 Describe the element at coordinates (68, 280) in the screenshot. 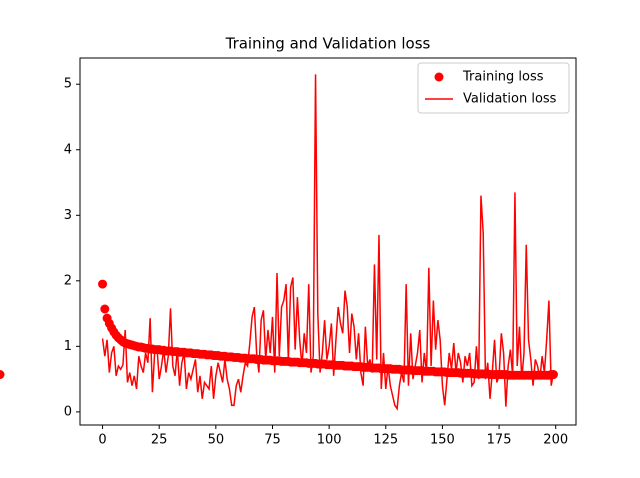

I see `y-tick-label: 2` at that location.